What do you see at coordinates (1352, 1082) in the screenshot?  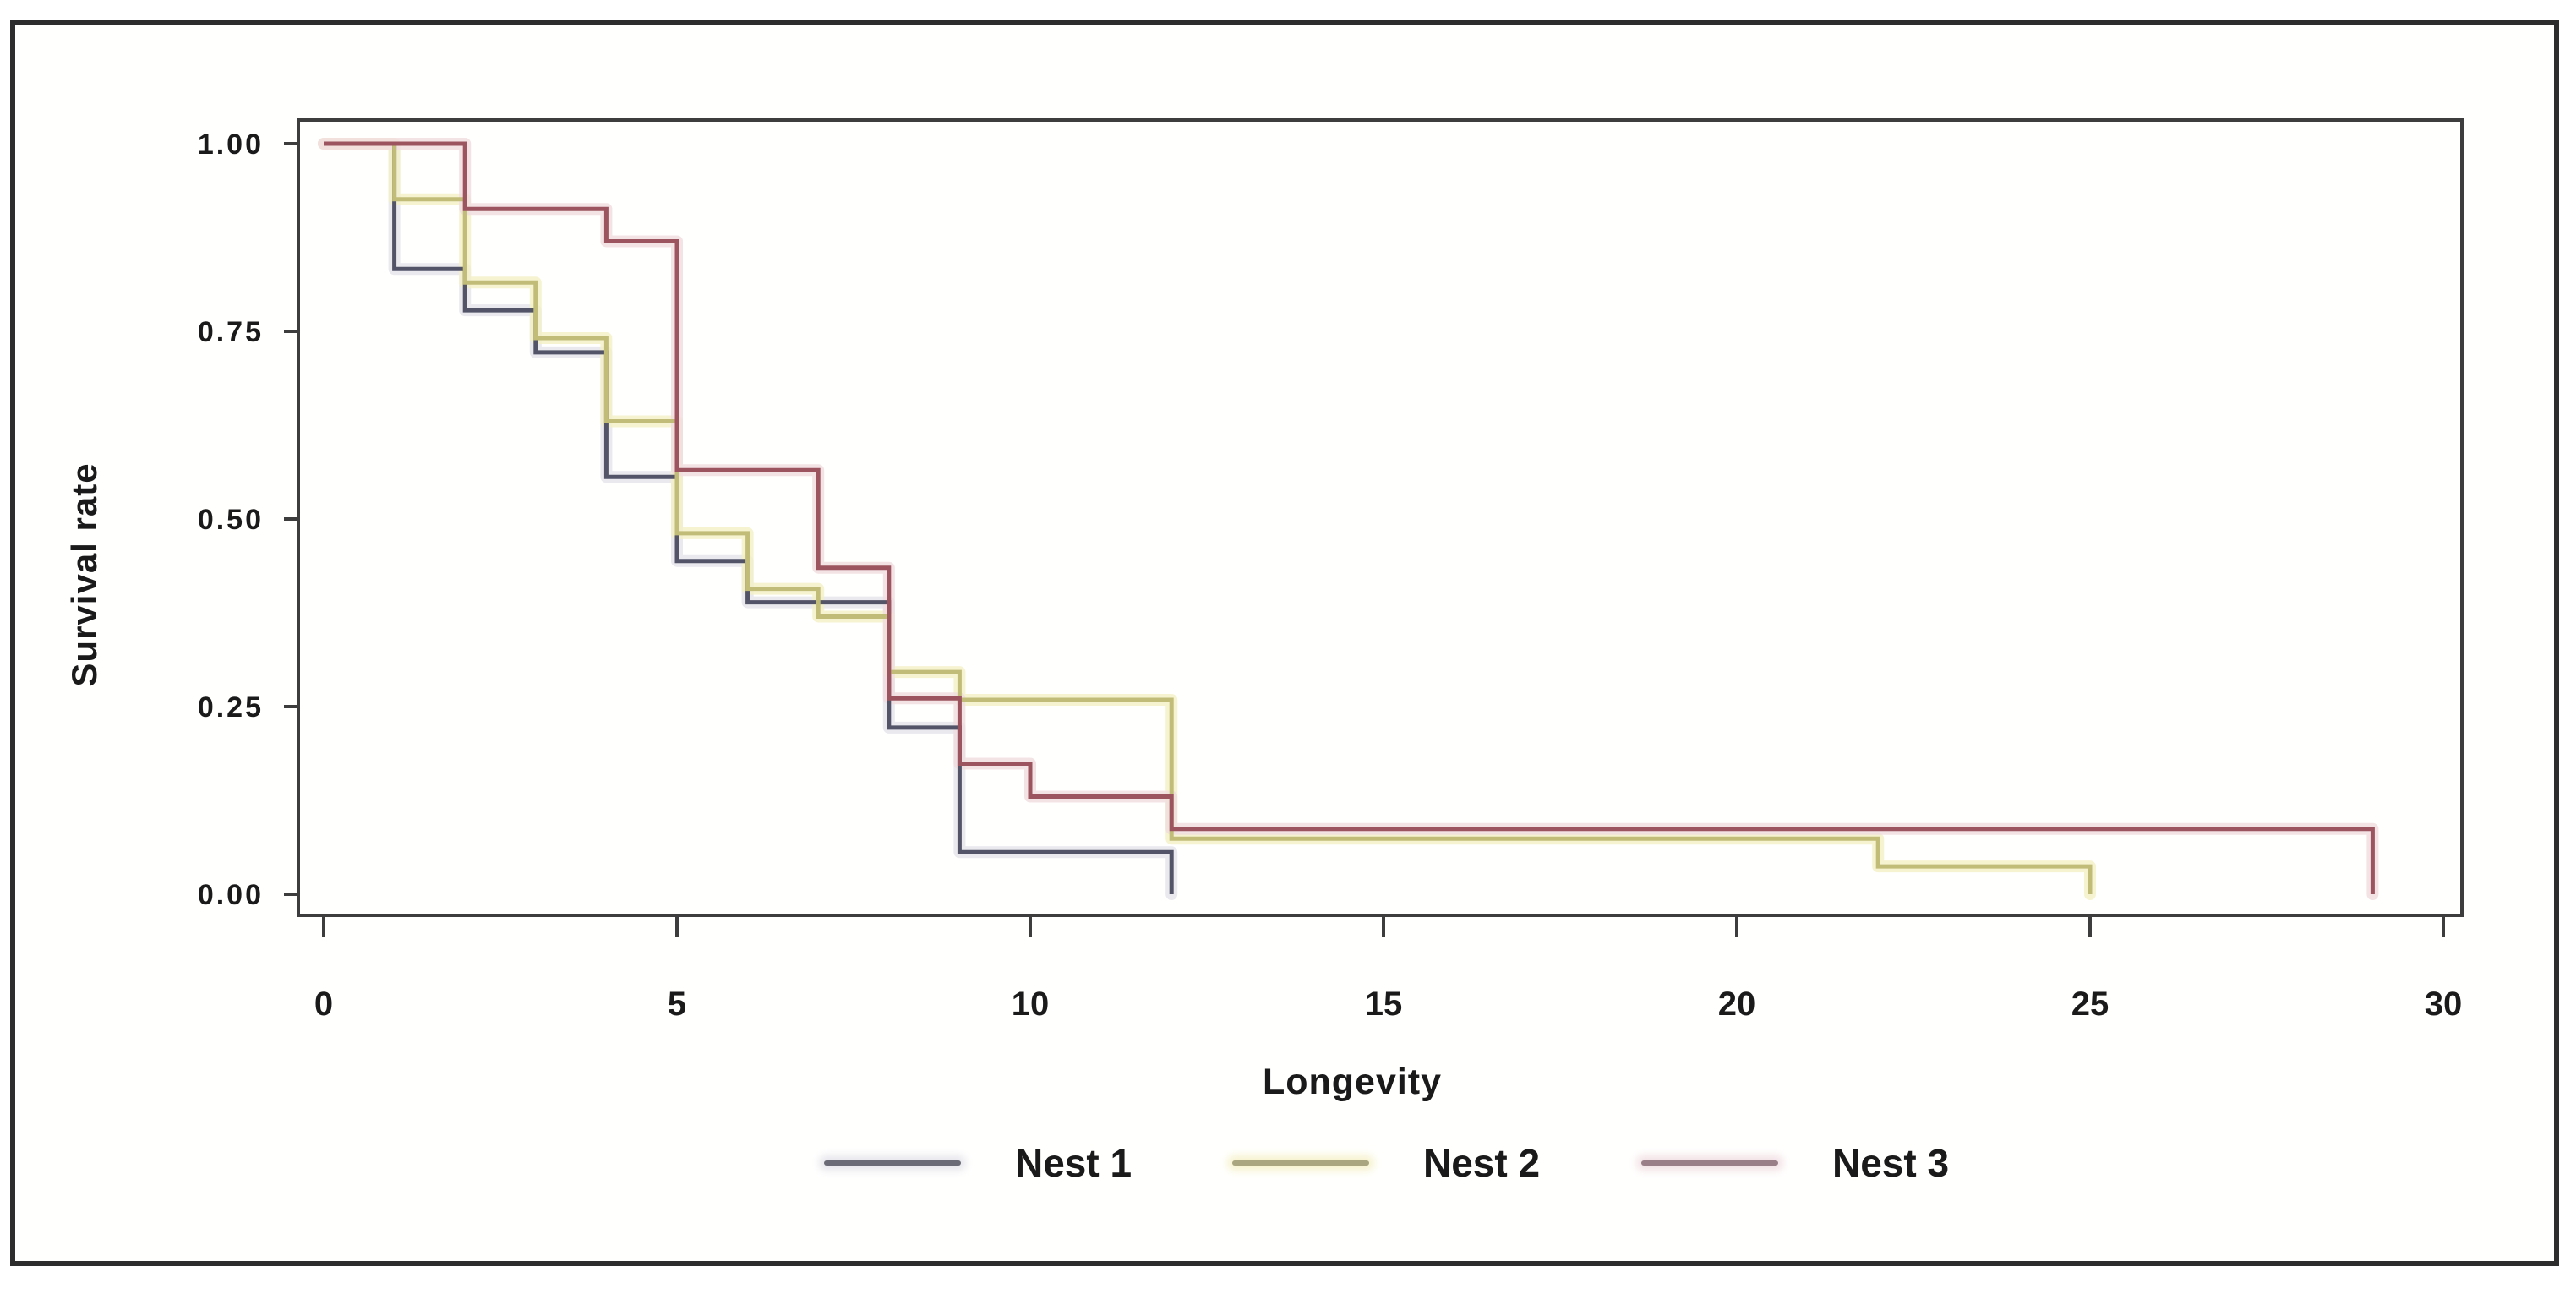 I see `x-axis-title: Longevity` at bounding box center [1352, 1082].